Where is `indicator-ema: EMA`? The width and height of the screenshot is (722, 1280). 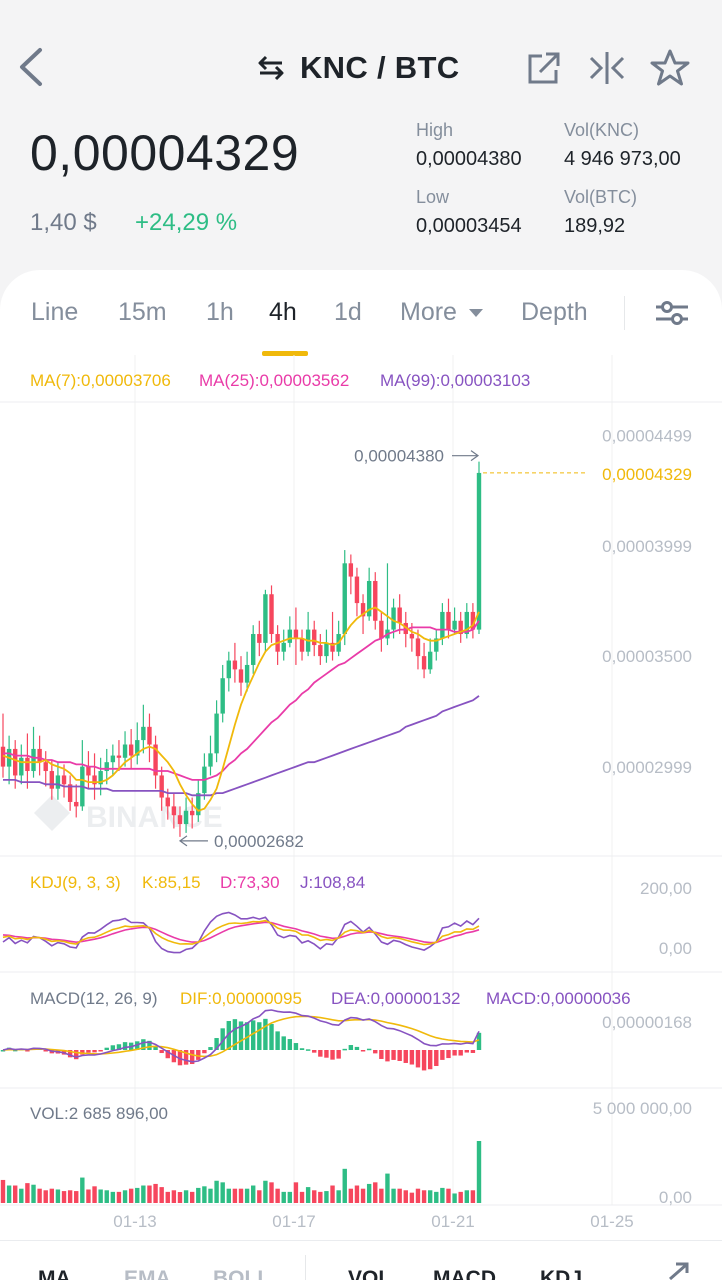
indicator-ema: EMA is located at coordinates (147, 1273).